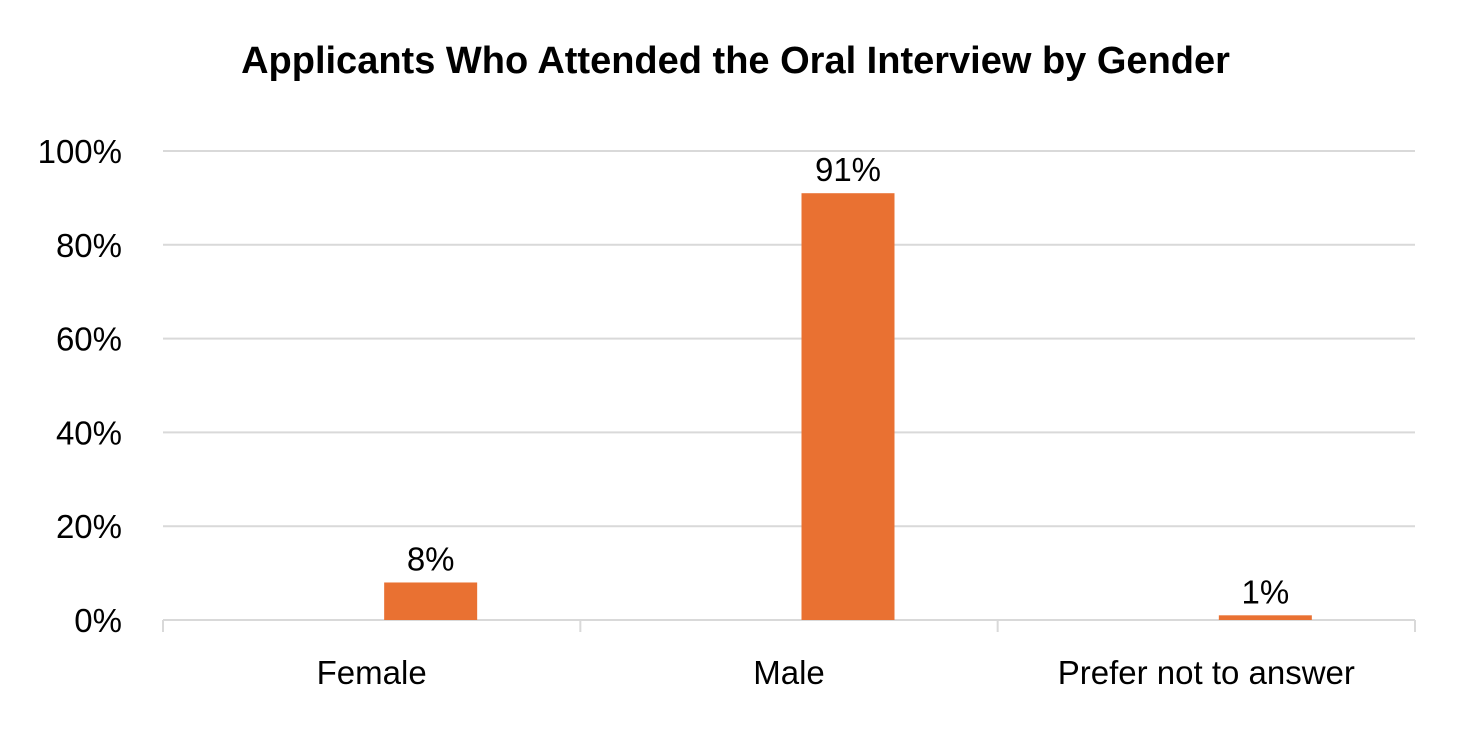 This screenshot has height=733, width=1471. What do you see at coordinates (89, 339) in the screenshot?
I see `y-tick-label: 60%` at bounding box center [89, 339].